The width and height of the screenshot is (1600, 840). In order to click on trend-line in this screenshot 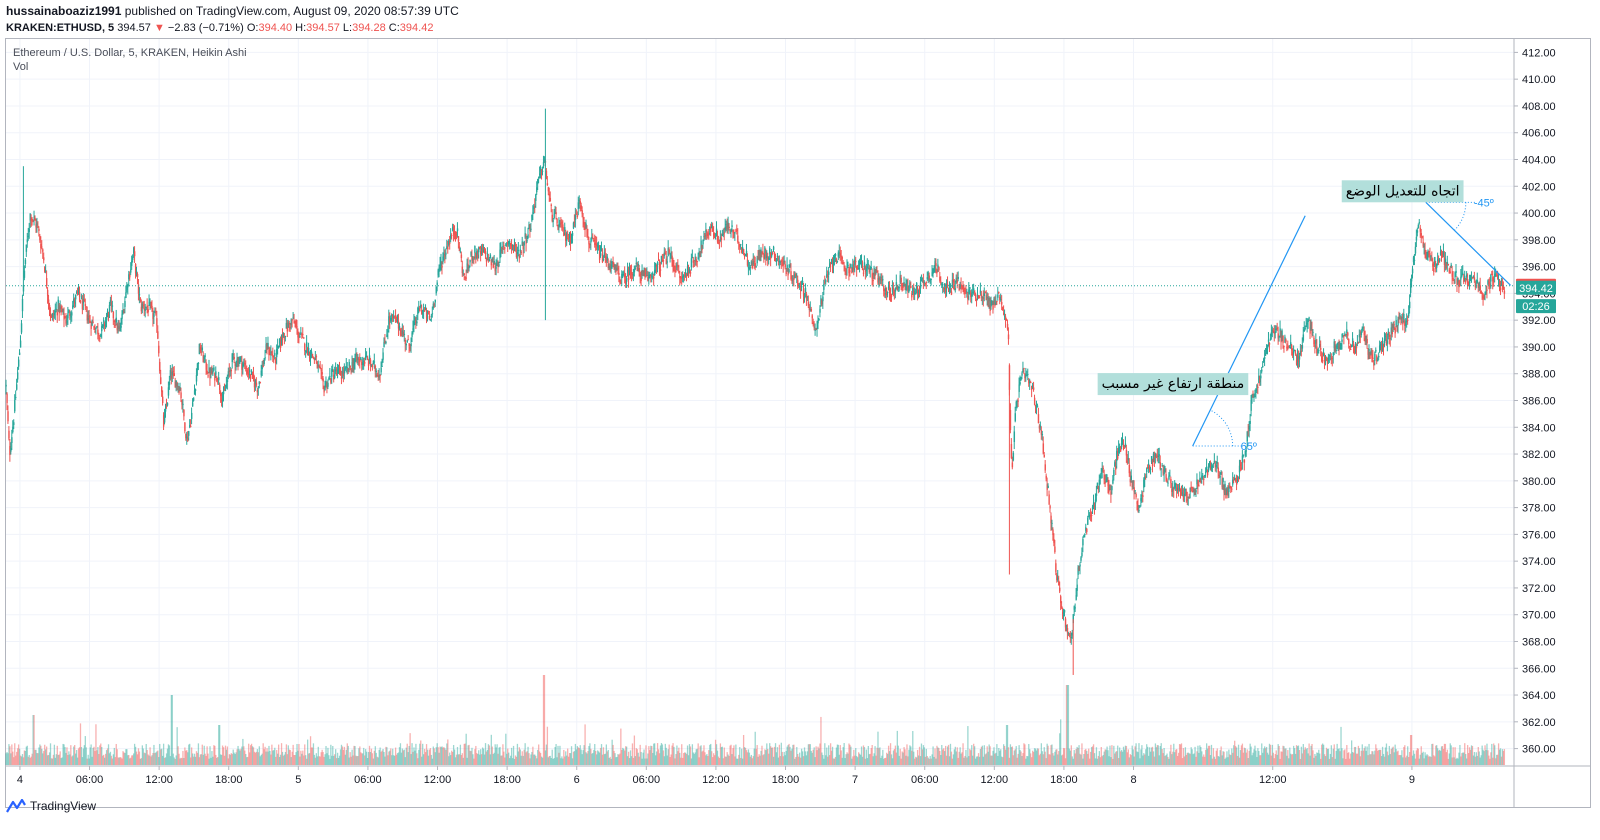, I will do `click(1468, 243)`.